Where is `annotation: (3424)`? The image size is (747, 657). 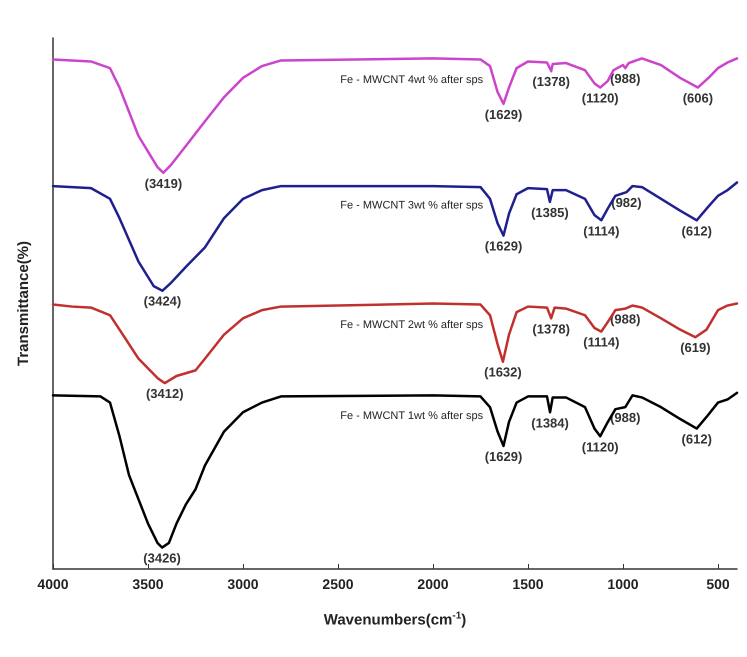
annotation: (3424) is located at coordinates (163, 301).